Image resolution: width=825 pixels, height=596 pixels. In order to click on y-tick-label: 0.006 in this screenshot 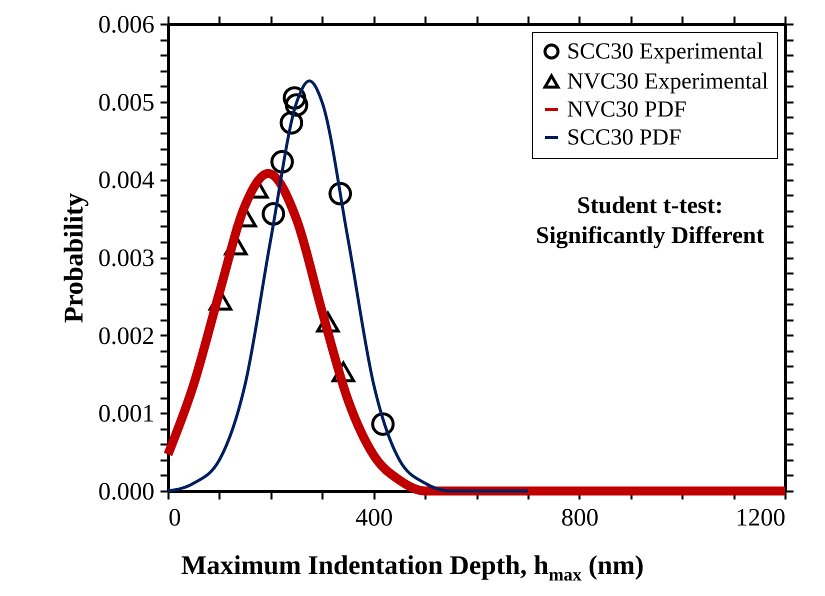, I will do `click(126, 25)`.